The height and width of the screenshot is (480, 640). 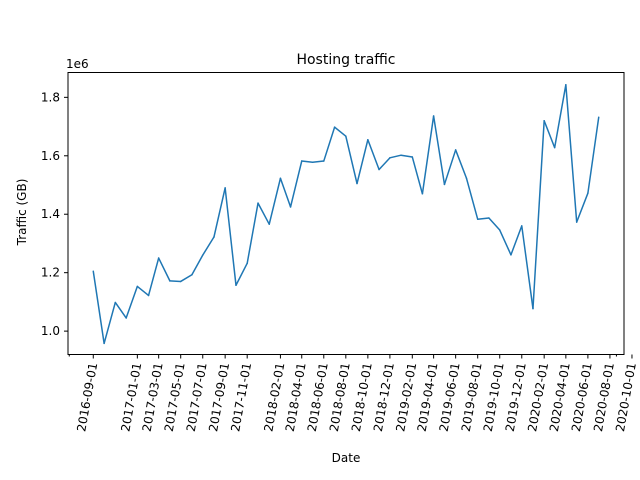 What do you see at coordinates (50, 156) in the screenshot?
I see `y-tick-label: 1.6` at bounding box center [50, 156].